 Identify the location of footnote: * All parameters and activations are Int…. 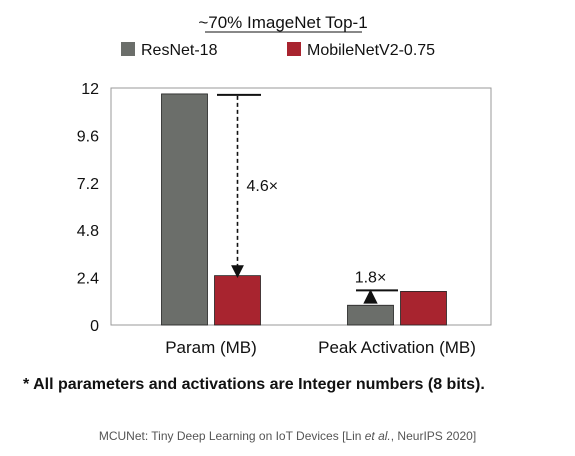
(254, 384).